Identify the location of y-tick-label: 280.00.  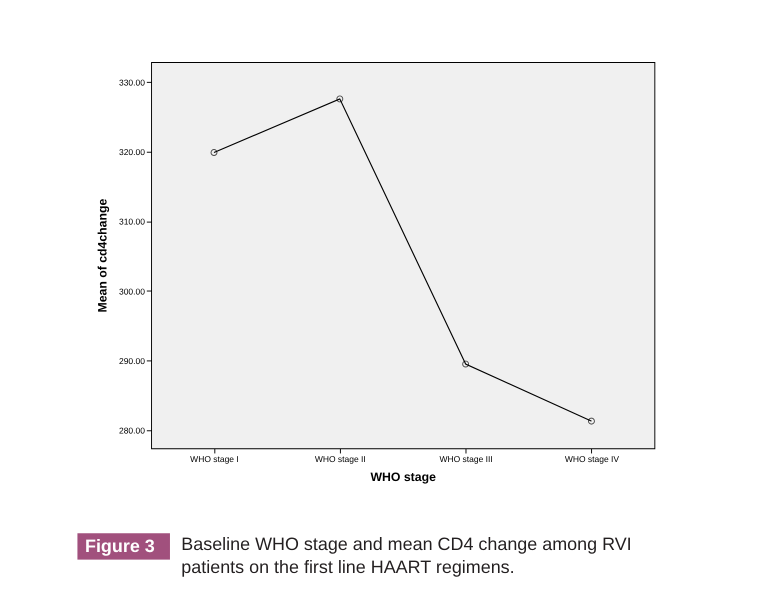
(132, 430).